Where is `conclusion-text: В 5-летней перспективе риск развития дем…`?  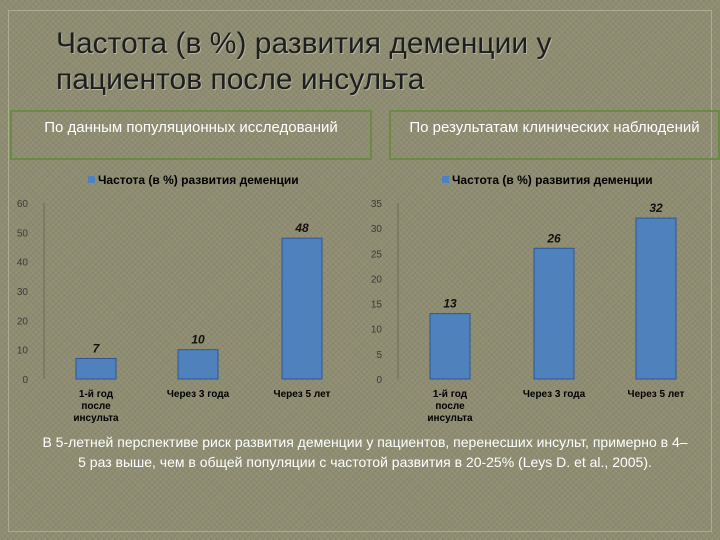
conclusion-text: В 5-летней перспективе риск развития дем… is located at coordinates (365, 452).